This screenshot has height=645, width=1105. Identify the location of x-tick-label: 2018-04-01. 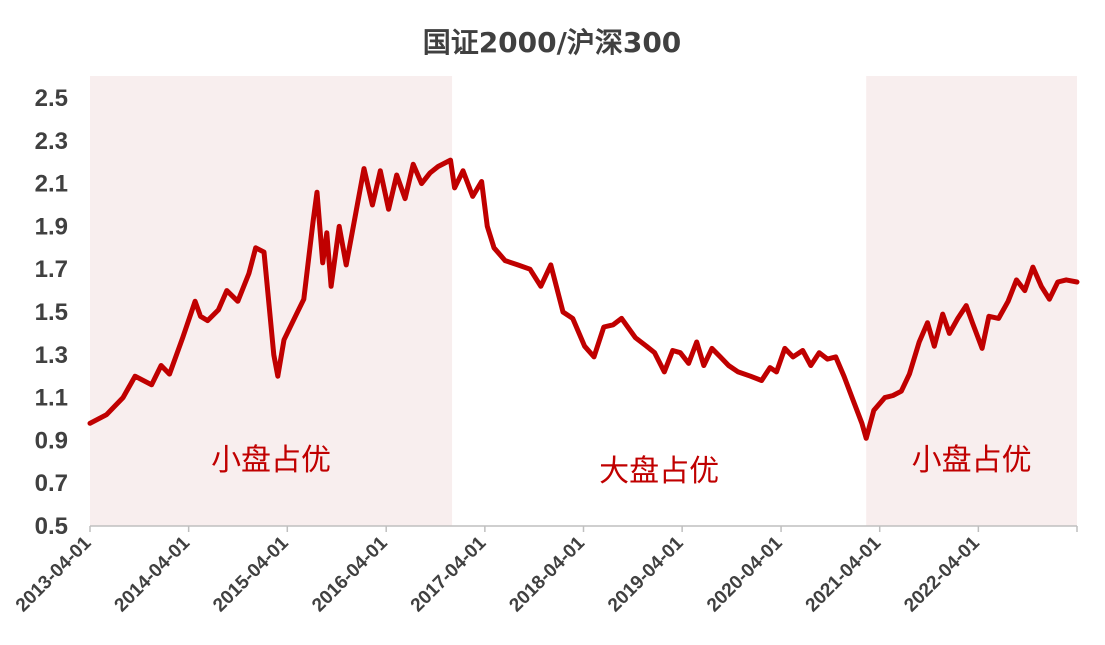
(547, 574).